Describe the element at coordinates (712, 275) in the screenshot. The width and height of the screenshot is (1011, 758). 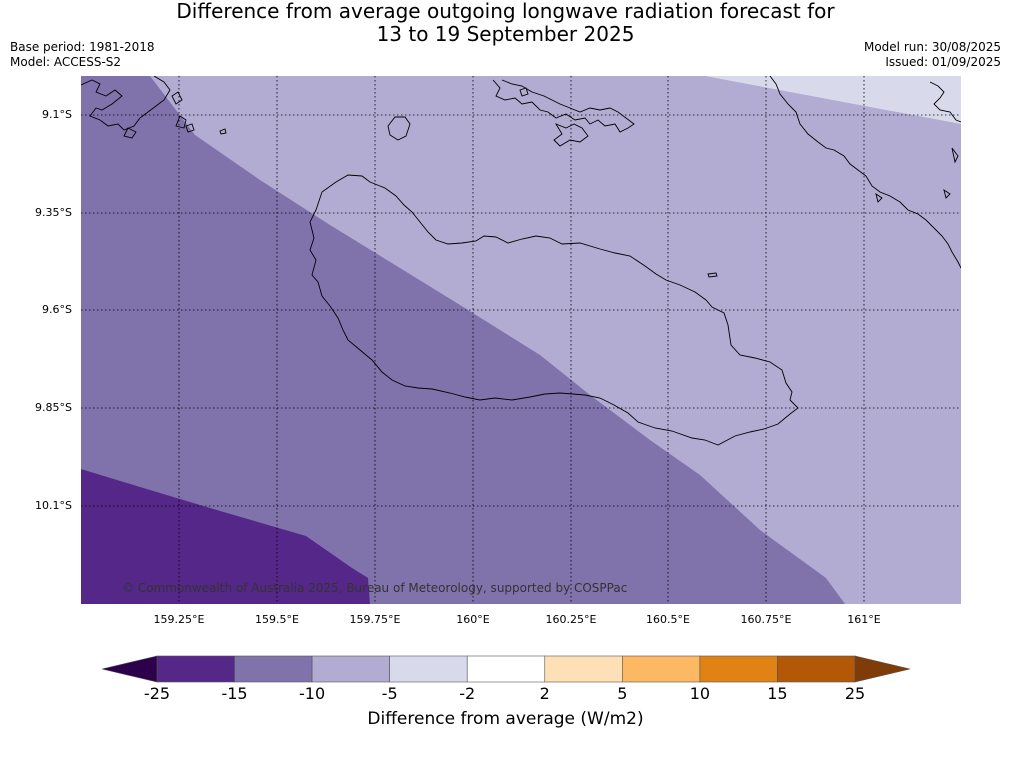
I see `coastline-islet-dot` at that location.